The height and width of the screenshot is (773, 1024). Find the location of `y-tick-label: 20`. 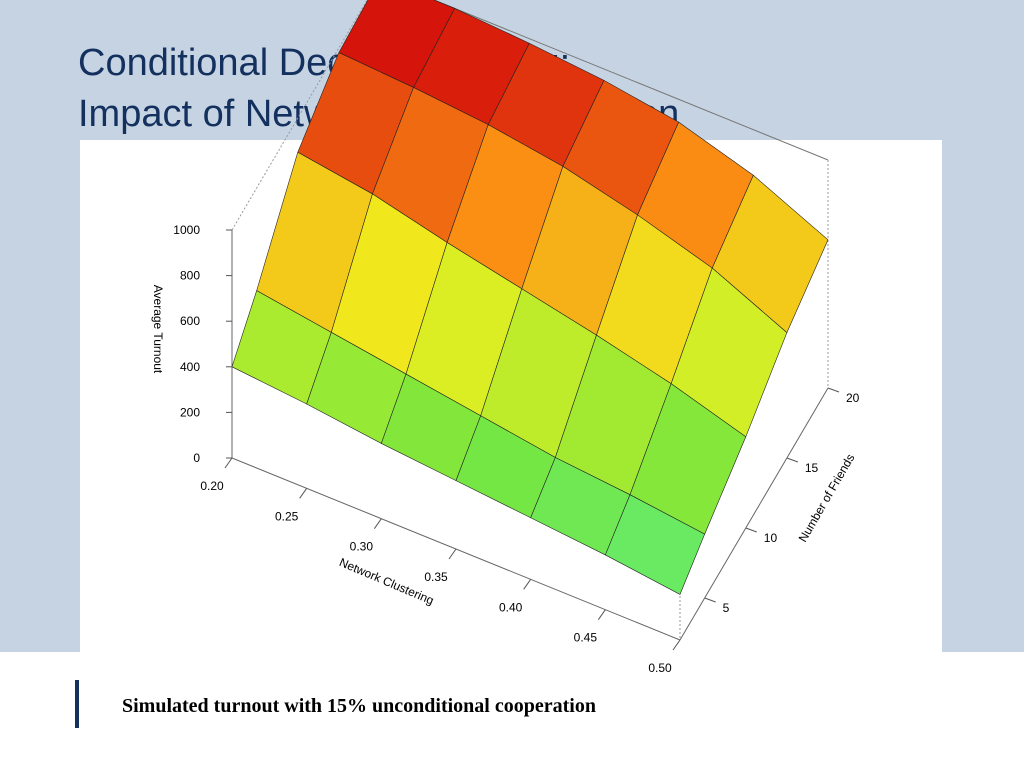

y-tick-label: 20 is located at coordinates (853, 398).